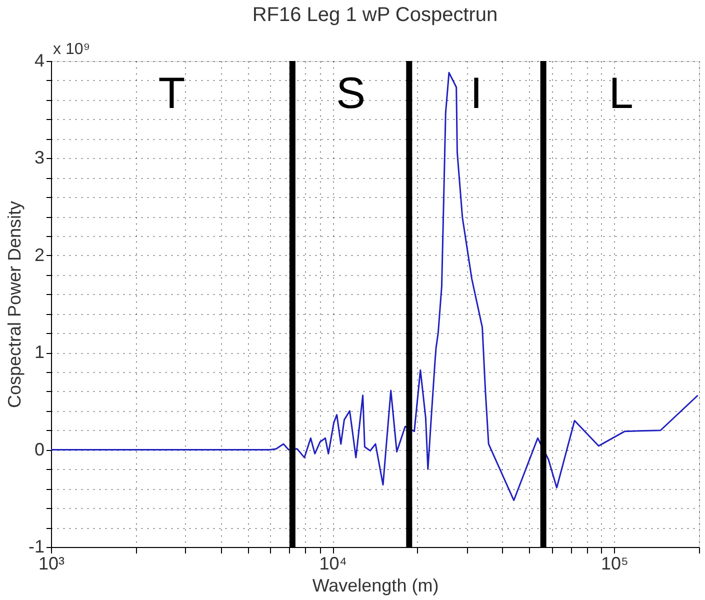  Describe the element at coordinates (71, 49) in the screenshot. I see `text: x 10⁹` at that location.